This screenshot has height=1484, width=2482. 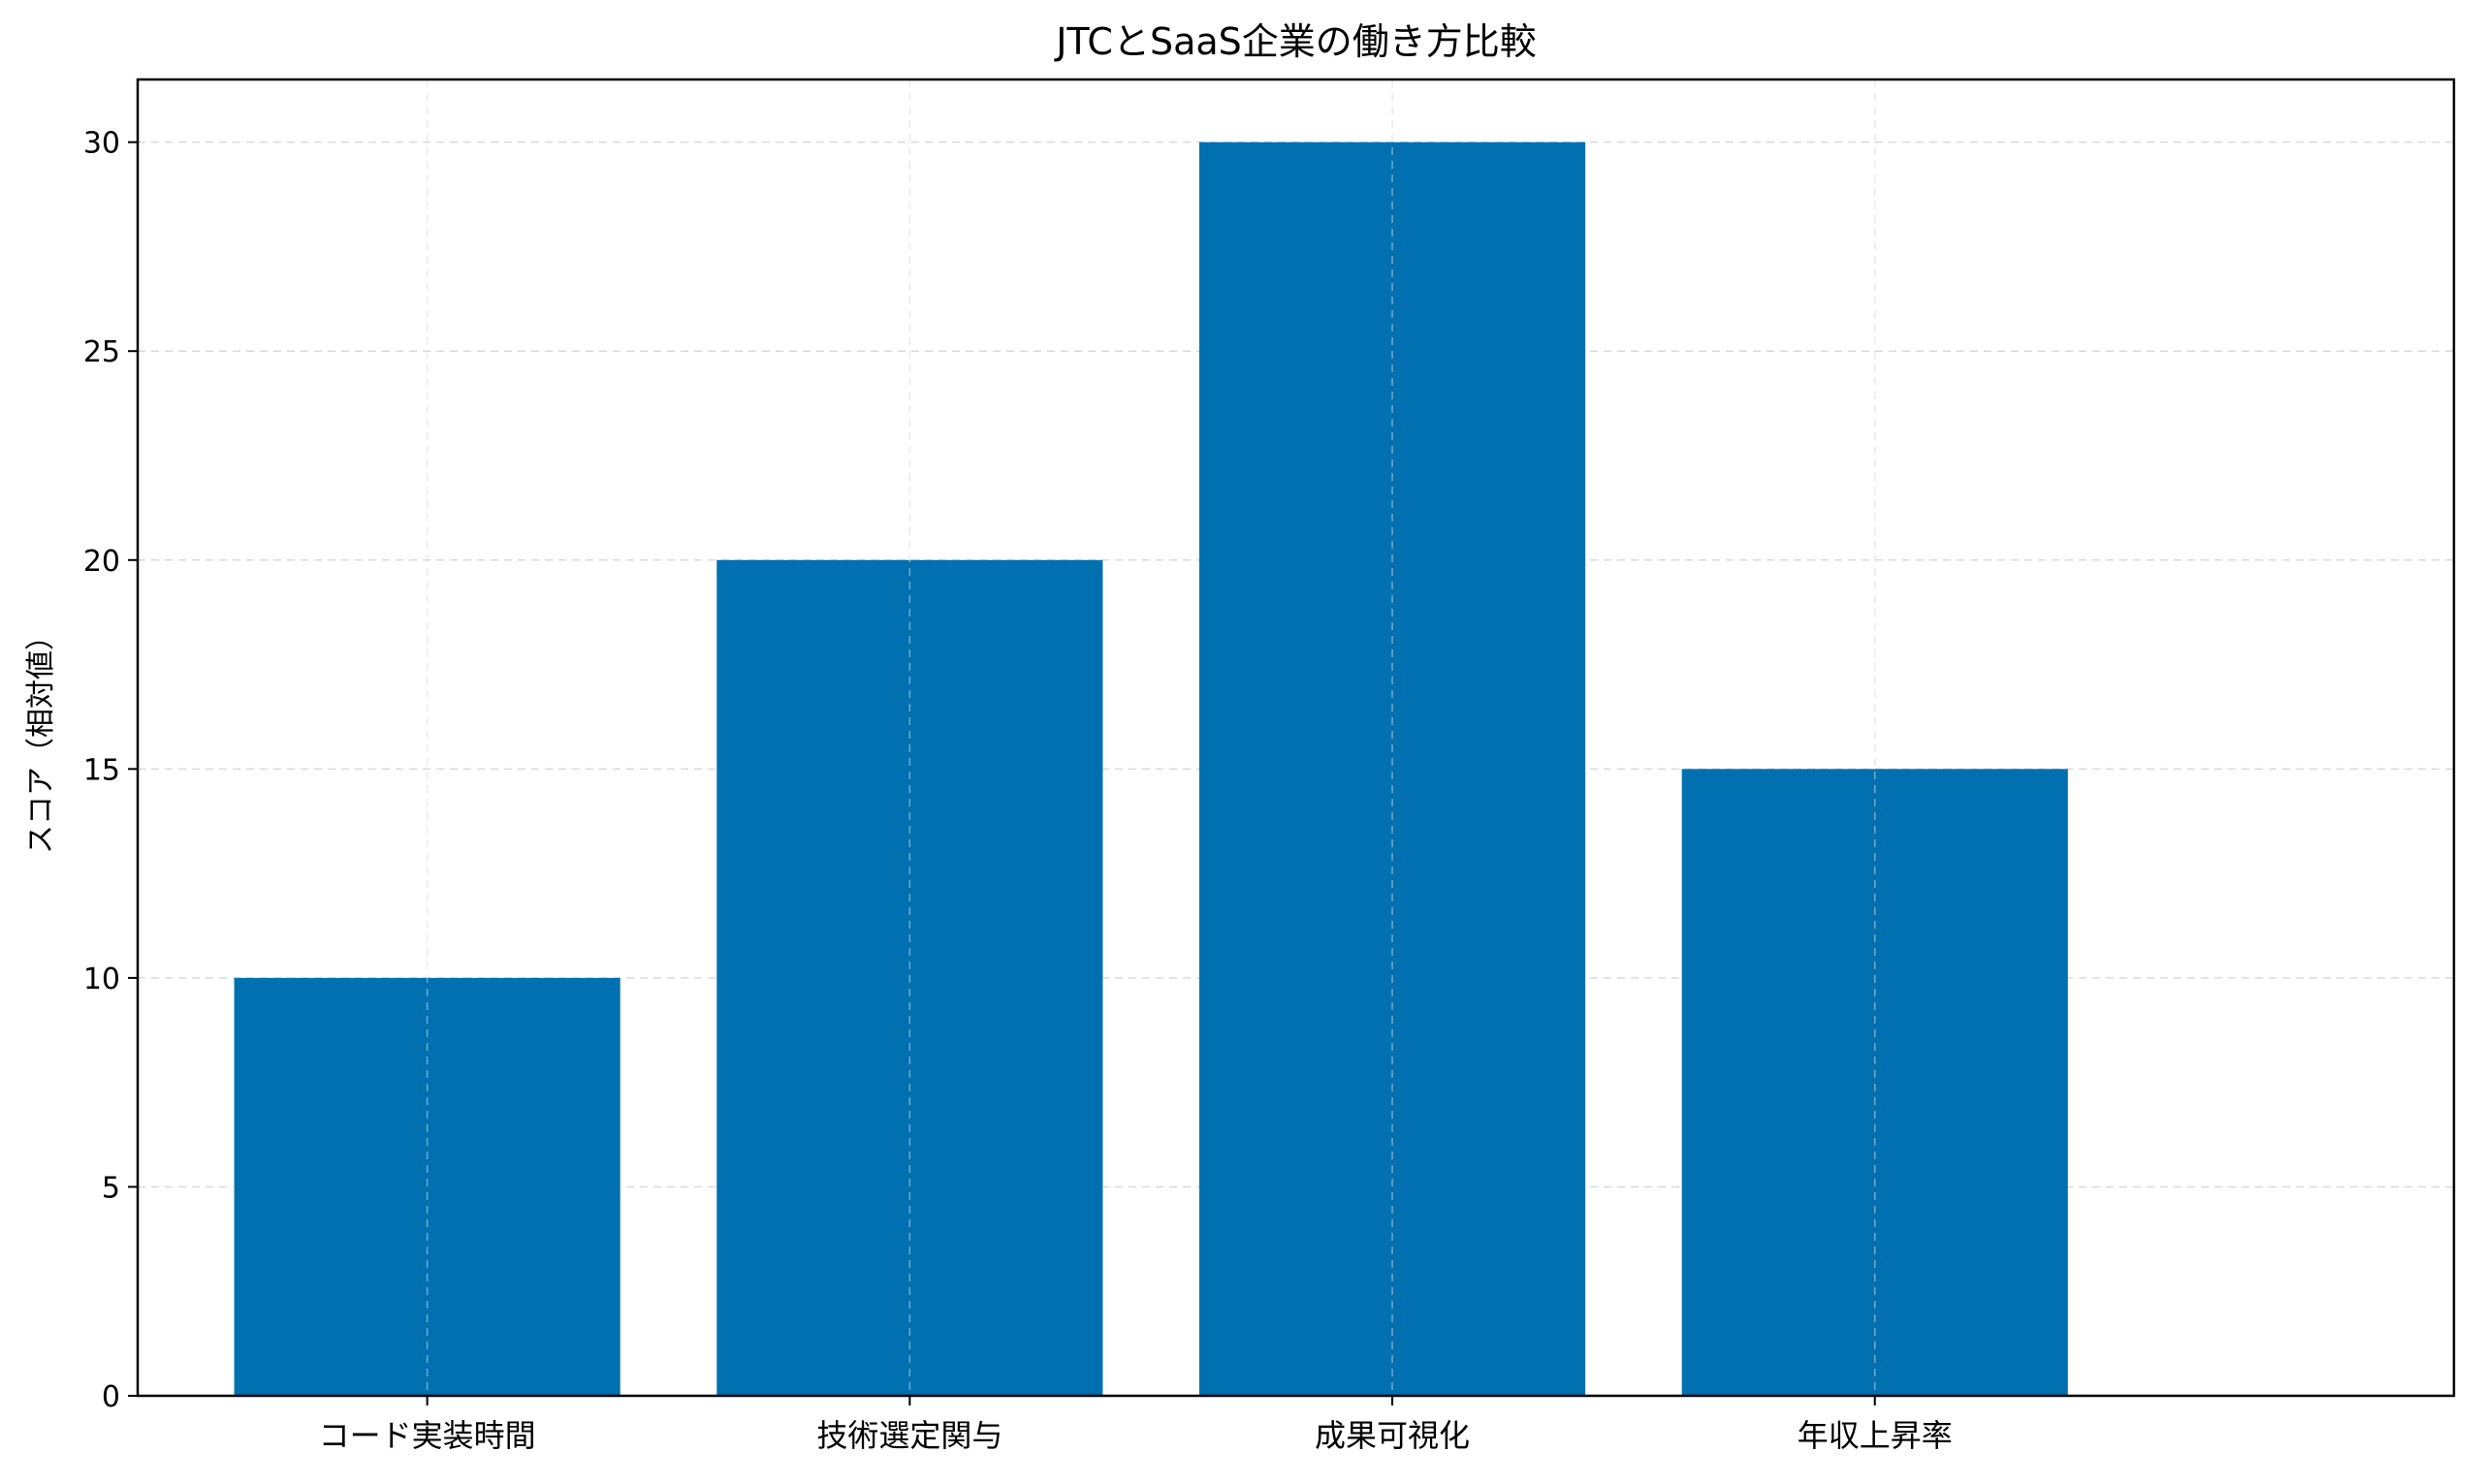 I want to click on y-tick-label: 30, so click(x=101, y=144).